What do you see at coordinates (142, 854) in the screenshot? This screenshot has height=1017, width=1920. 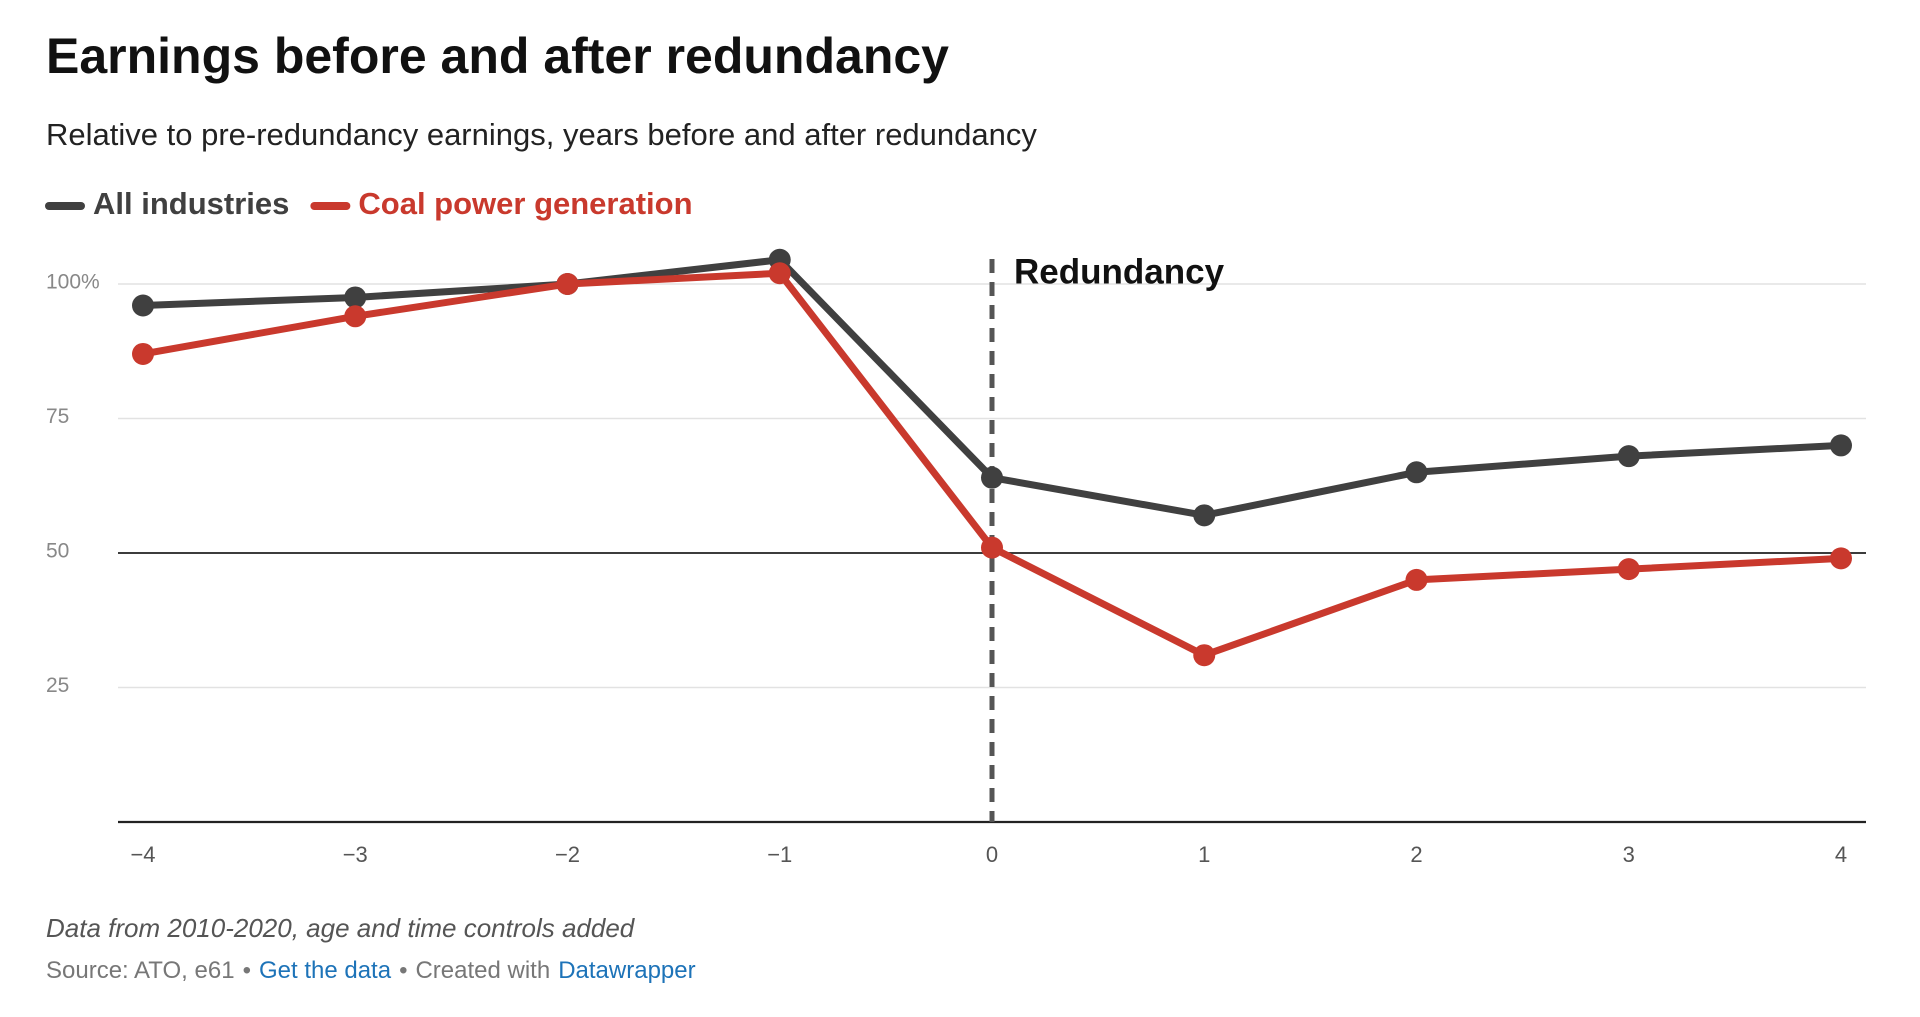 I see `x-tick-label: −4` at bounding box center [142, 854].